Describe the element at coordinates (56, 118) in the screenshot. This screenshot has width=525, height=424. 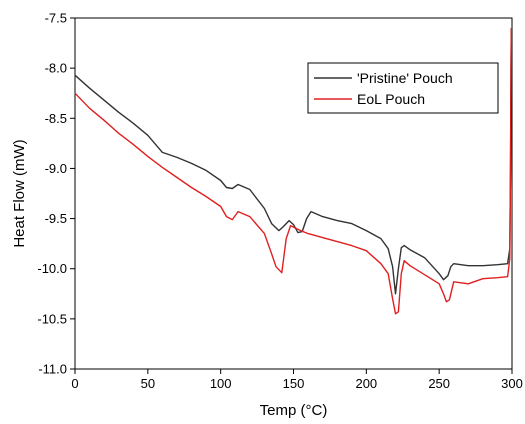
I see `y-tick-label: -8.5` at that location.